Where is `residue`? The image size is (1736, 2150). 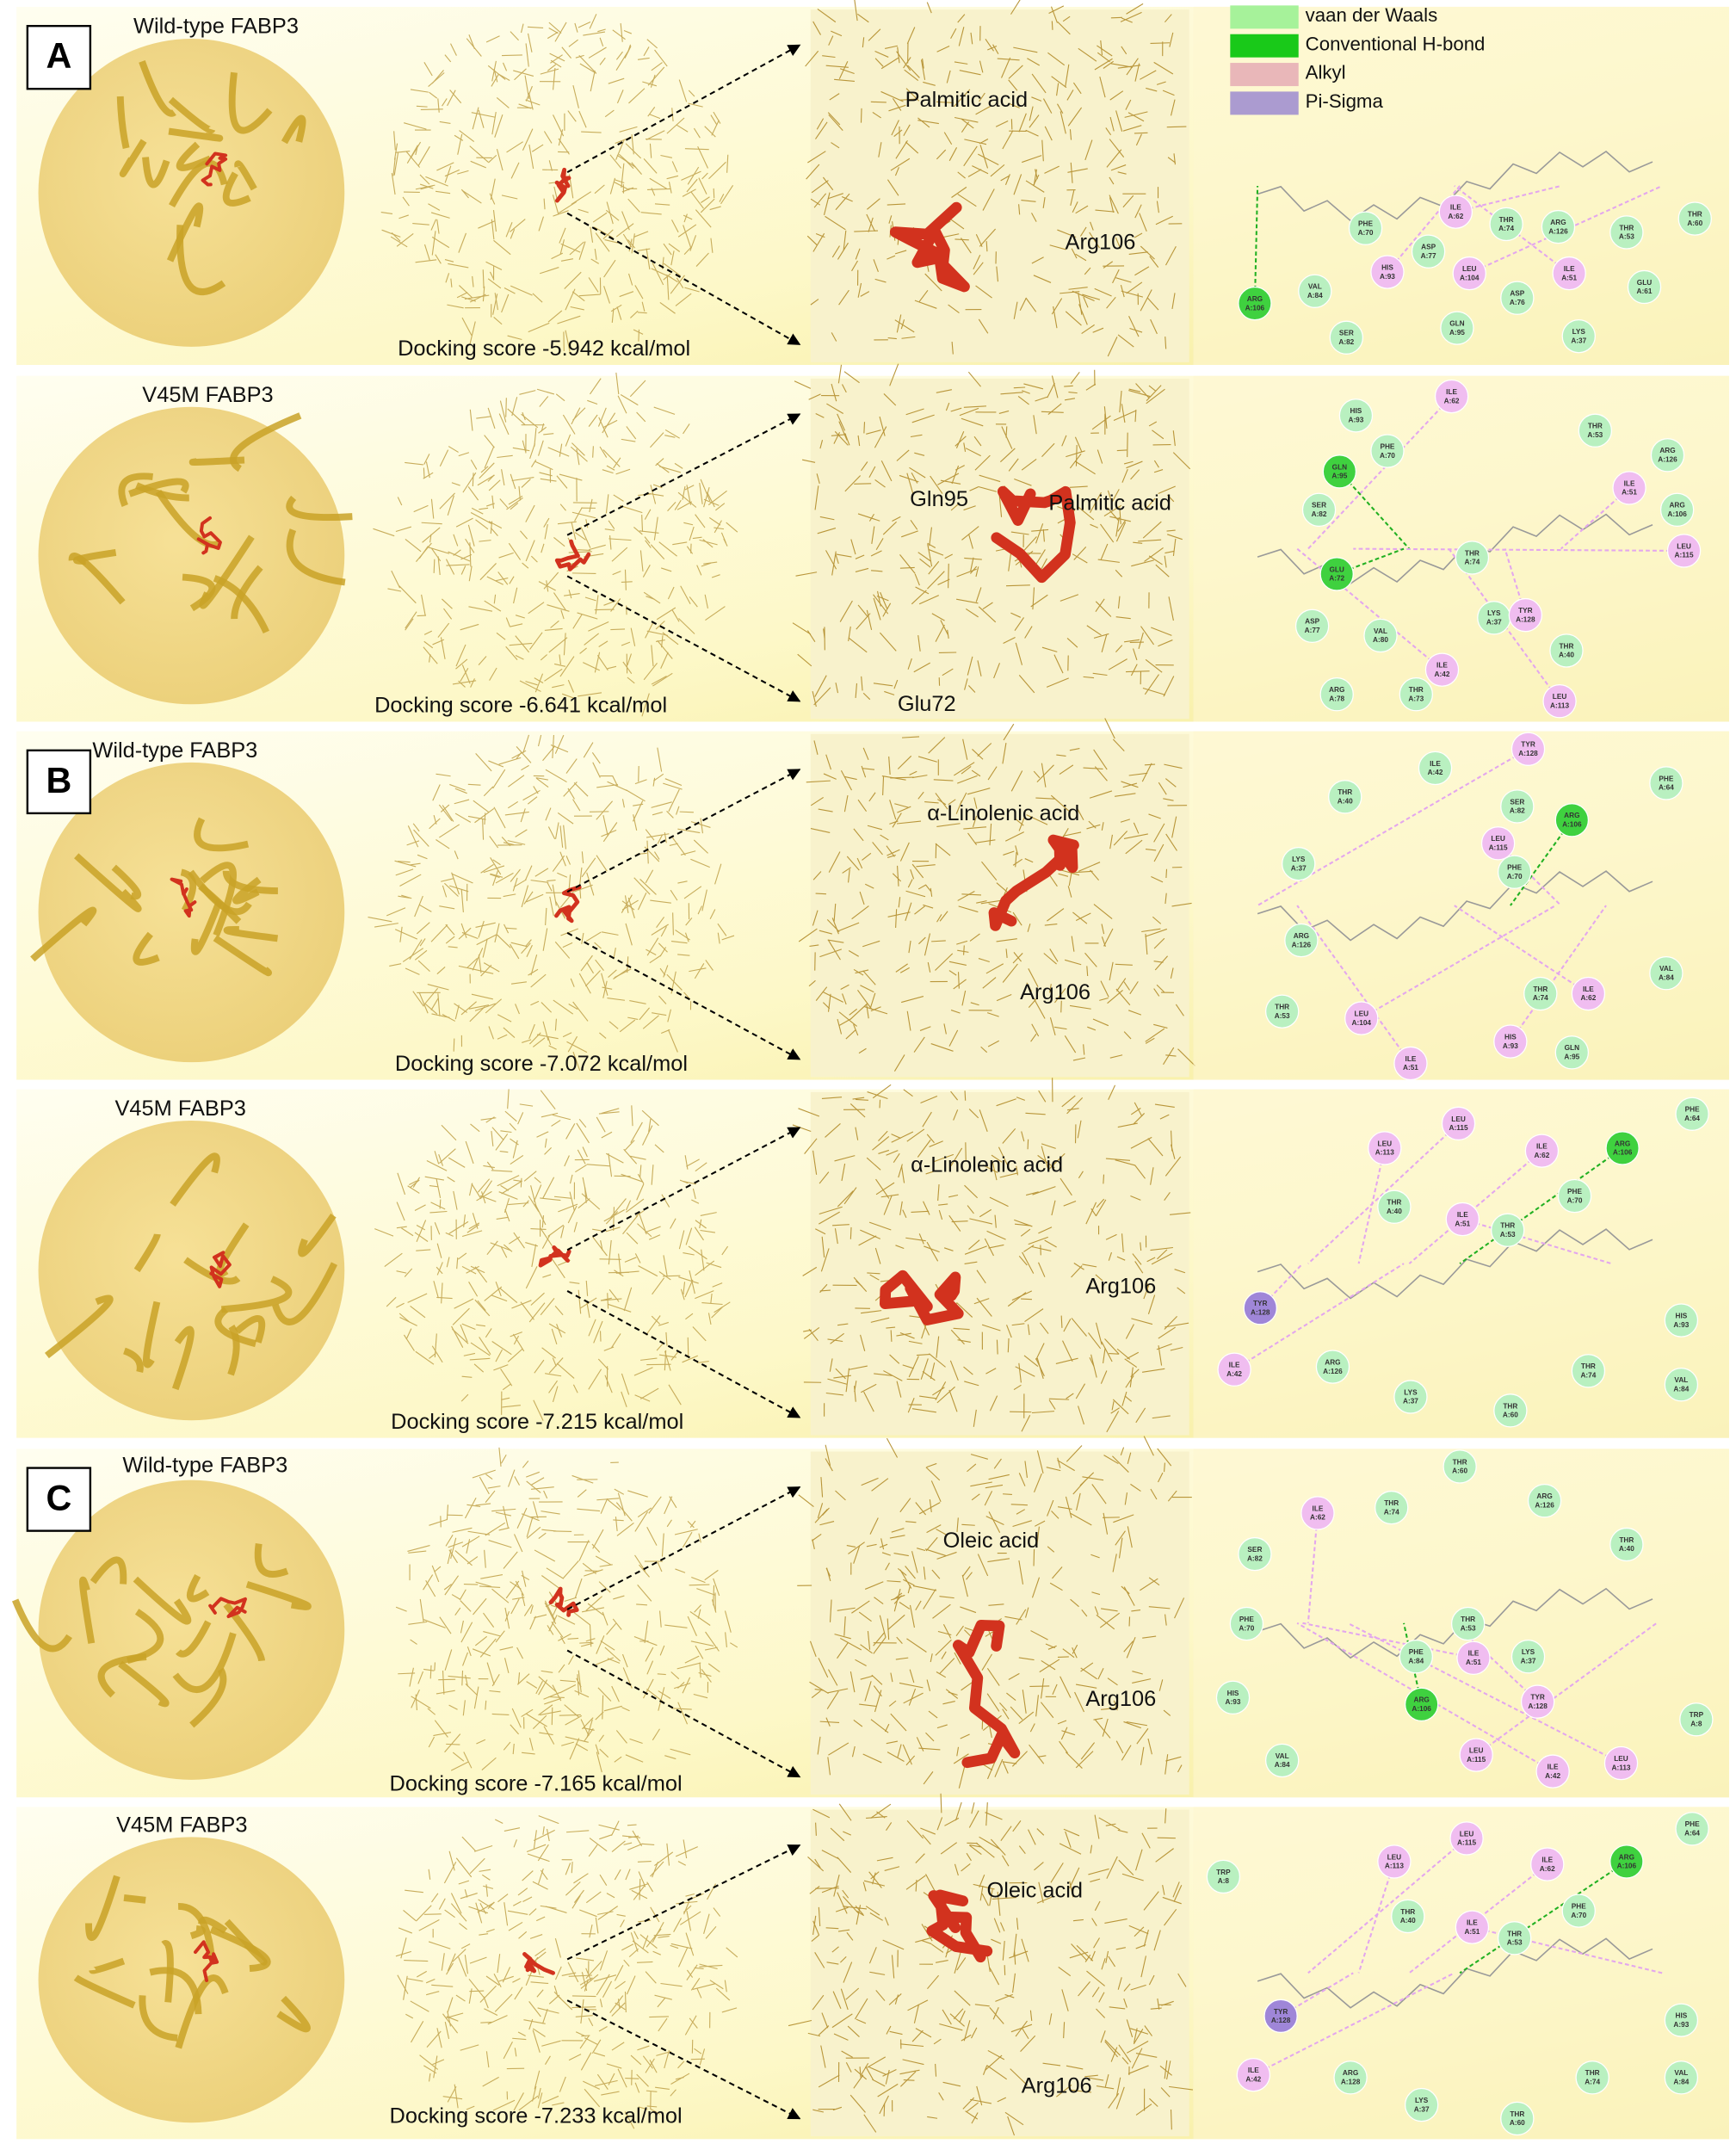
residue is located at coordinates (1223, 1877).